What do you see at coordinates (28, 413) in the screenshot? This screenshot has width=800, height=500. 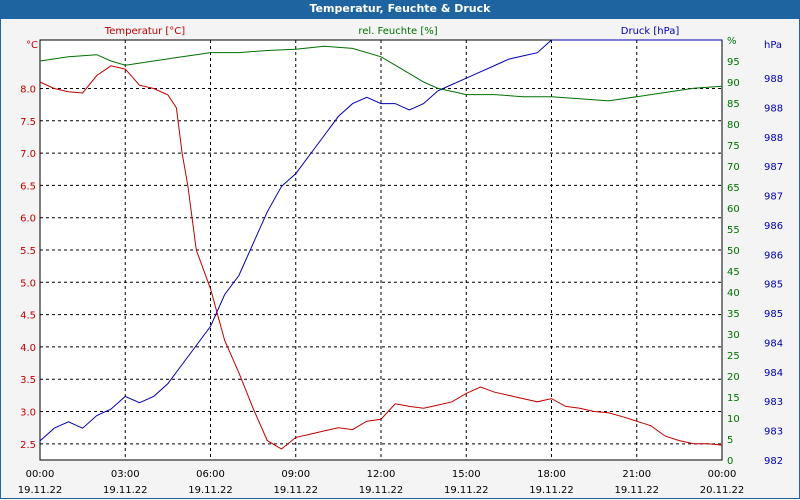 I see `temperature-tick-label: 3.0` at bounding box center [28, 413].